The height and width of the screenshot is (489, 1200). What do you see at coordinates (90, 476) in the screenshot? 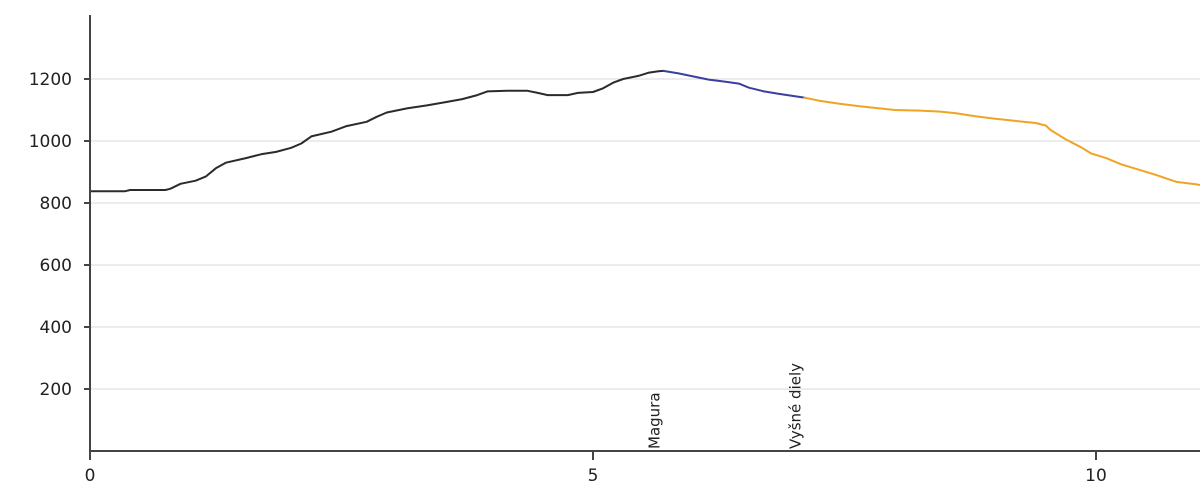
I see `x-tick-label: 0` at bounding box center [90, 476].